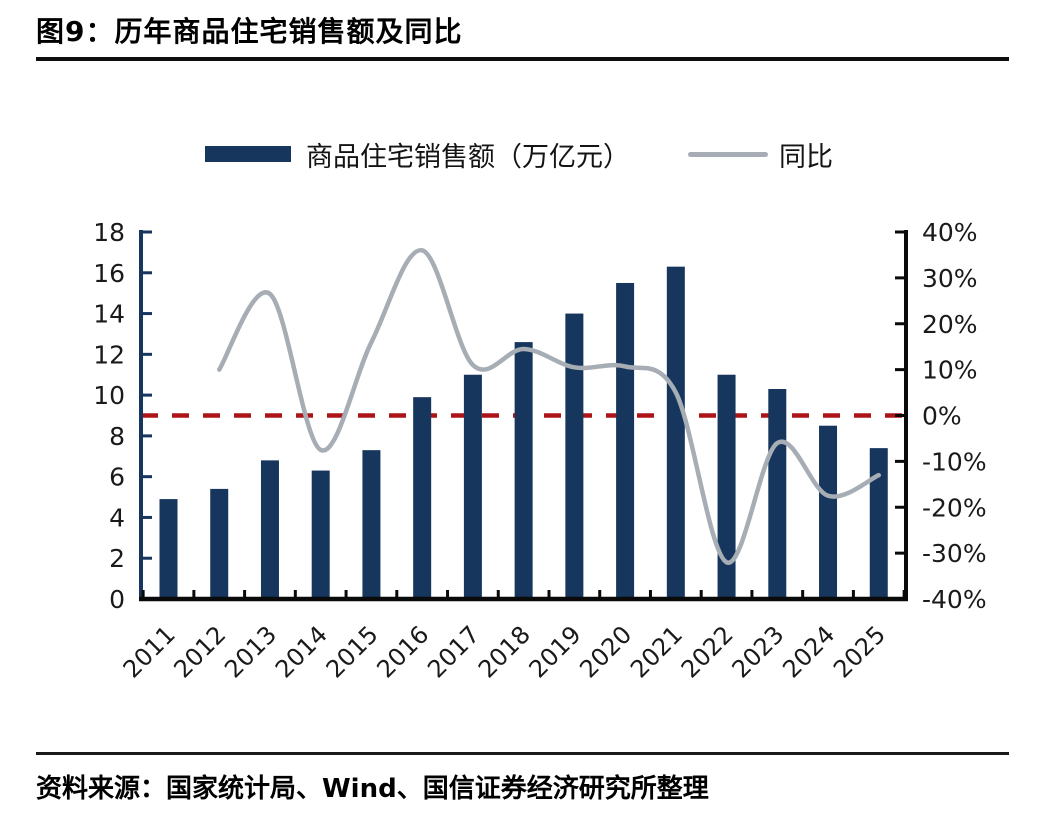 This screenshot has width=1042, height=840. What do you see at coordinates (656, 651) in the screenshot?
I see `x-tick-label-2021: 2021` at bounding box center [656, 651].